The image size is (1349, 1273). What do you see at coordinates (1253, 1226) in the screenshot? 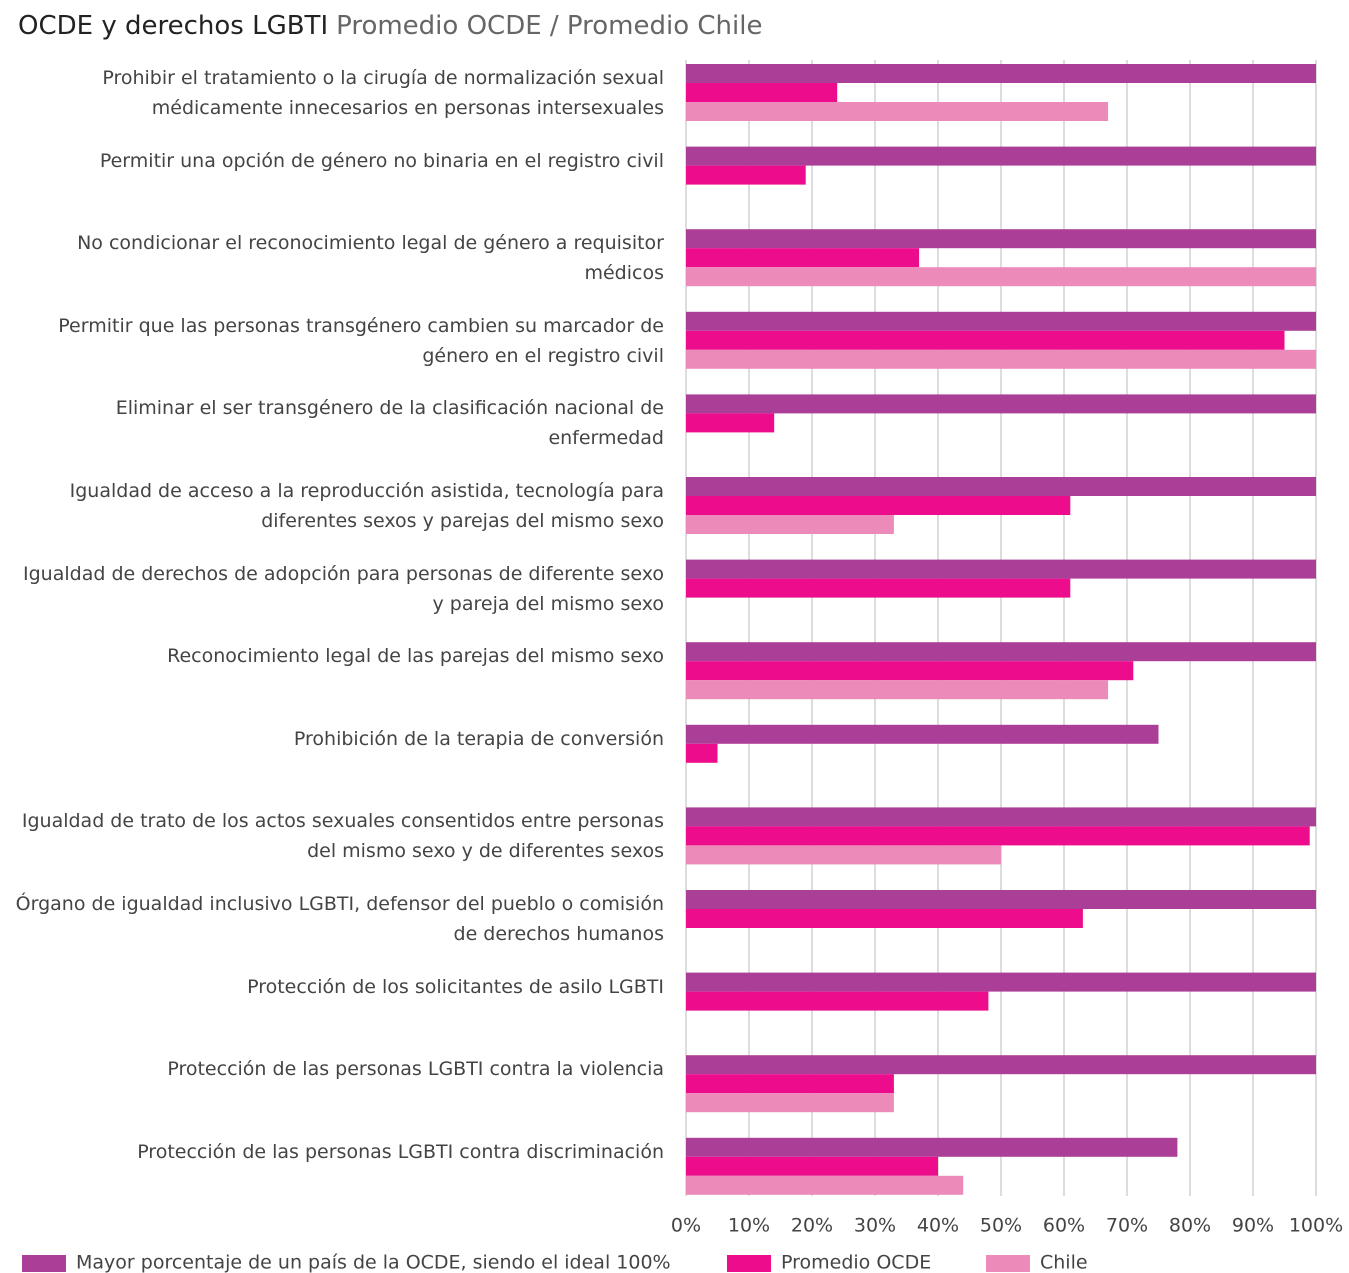
I see `x-tick-label: 90%` at bounding box center [1253, 1226].